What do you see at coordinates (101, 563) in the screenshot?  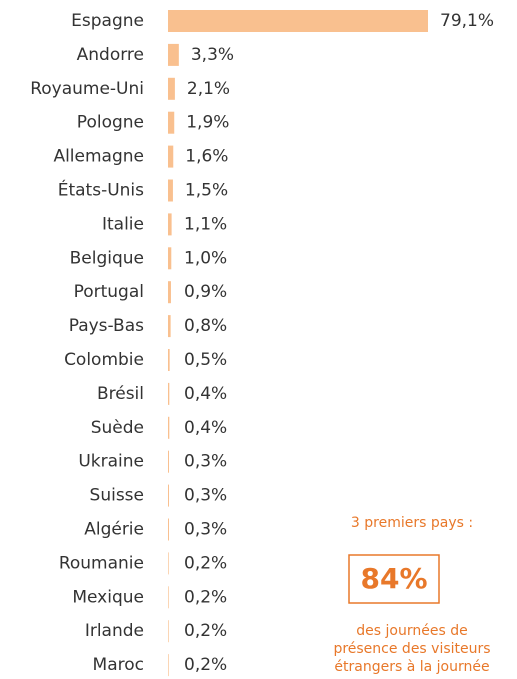 I see `category-label: Roumanie` at bounding box center [101, 563].